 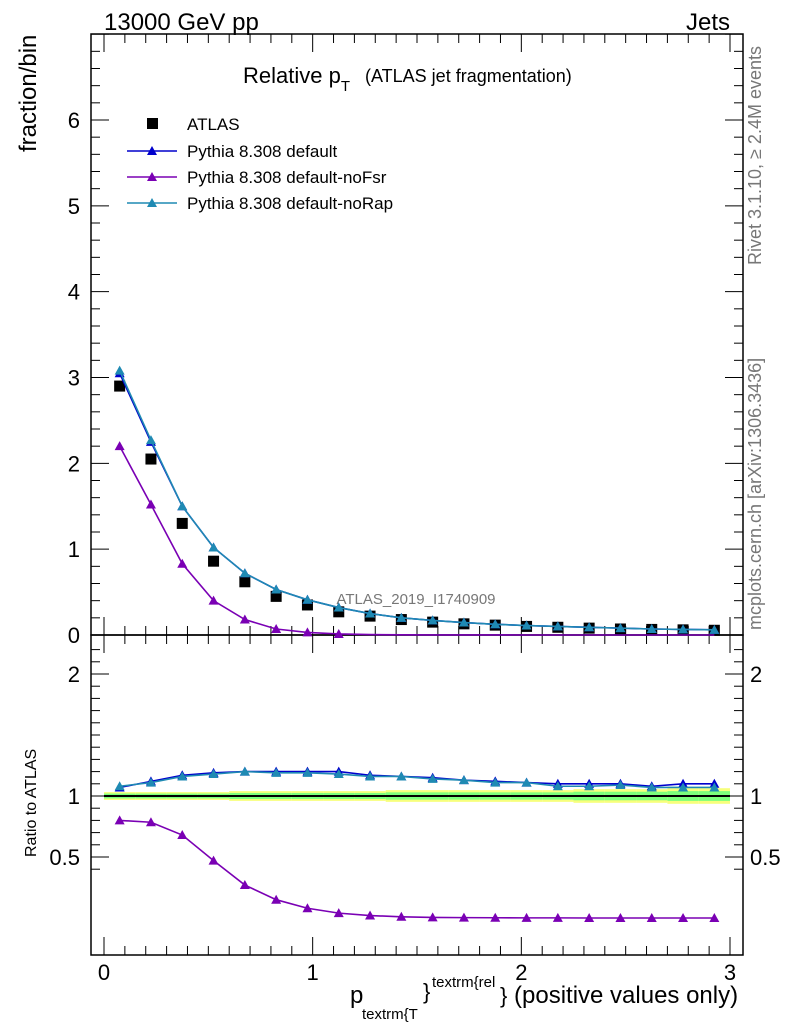 I want to click on y-tick-label-main: 3, so click(x=74, y=378).